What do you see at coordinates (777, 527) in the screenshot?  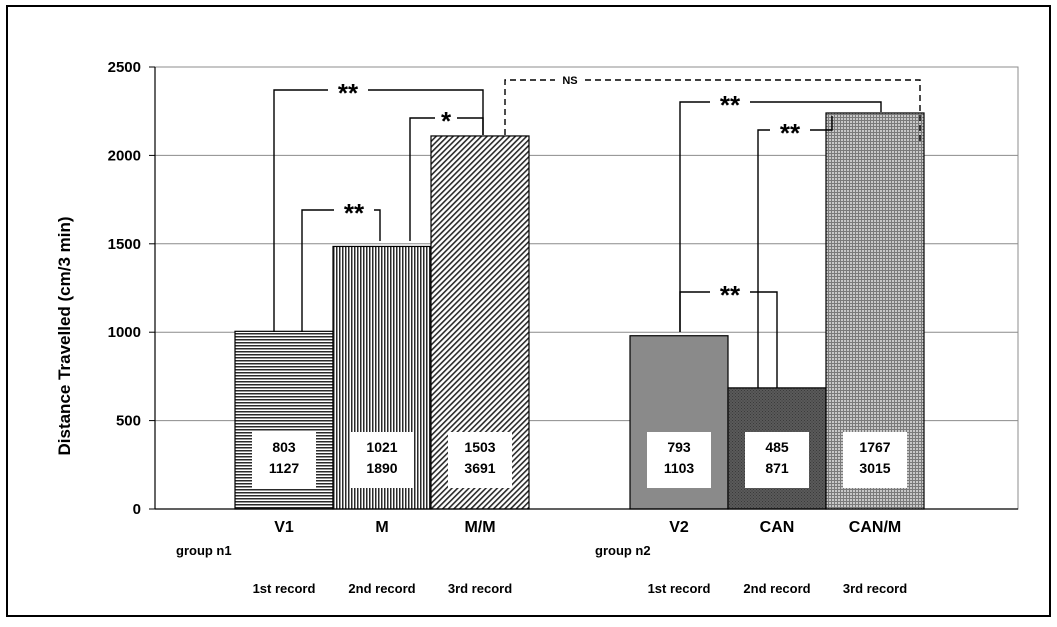 I see `x-category-label: CAN` at bounding box center [777, 527].